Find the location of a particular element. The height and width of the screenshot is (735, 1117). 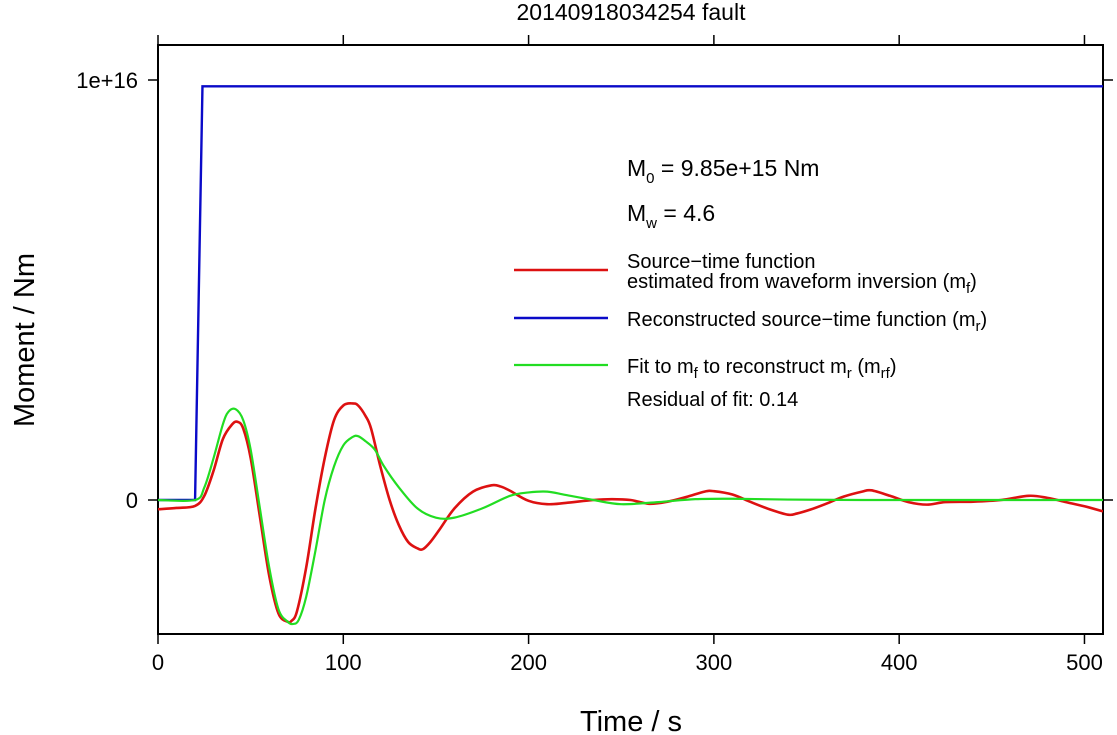

x-tick-label: 0 is located at coordinates (158, 662).